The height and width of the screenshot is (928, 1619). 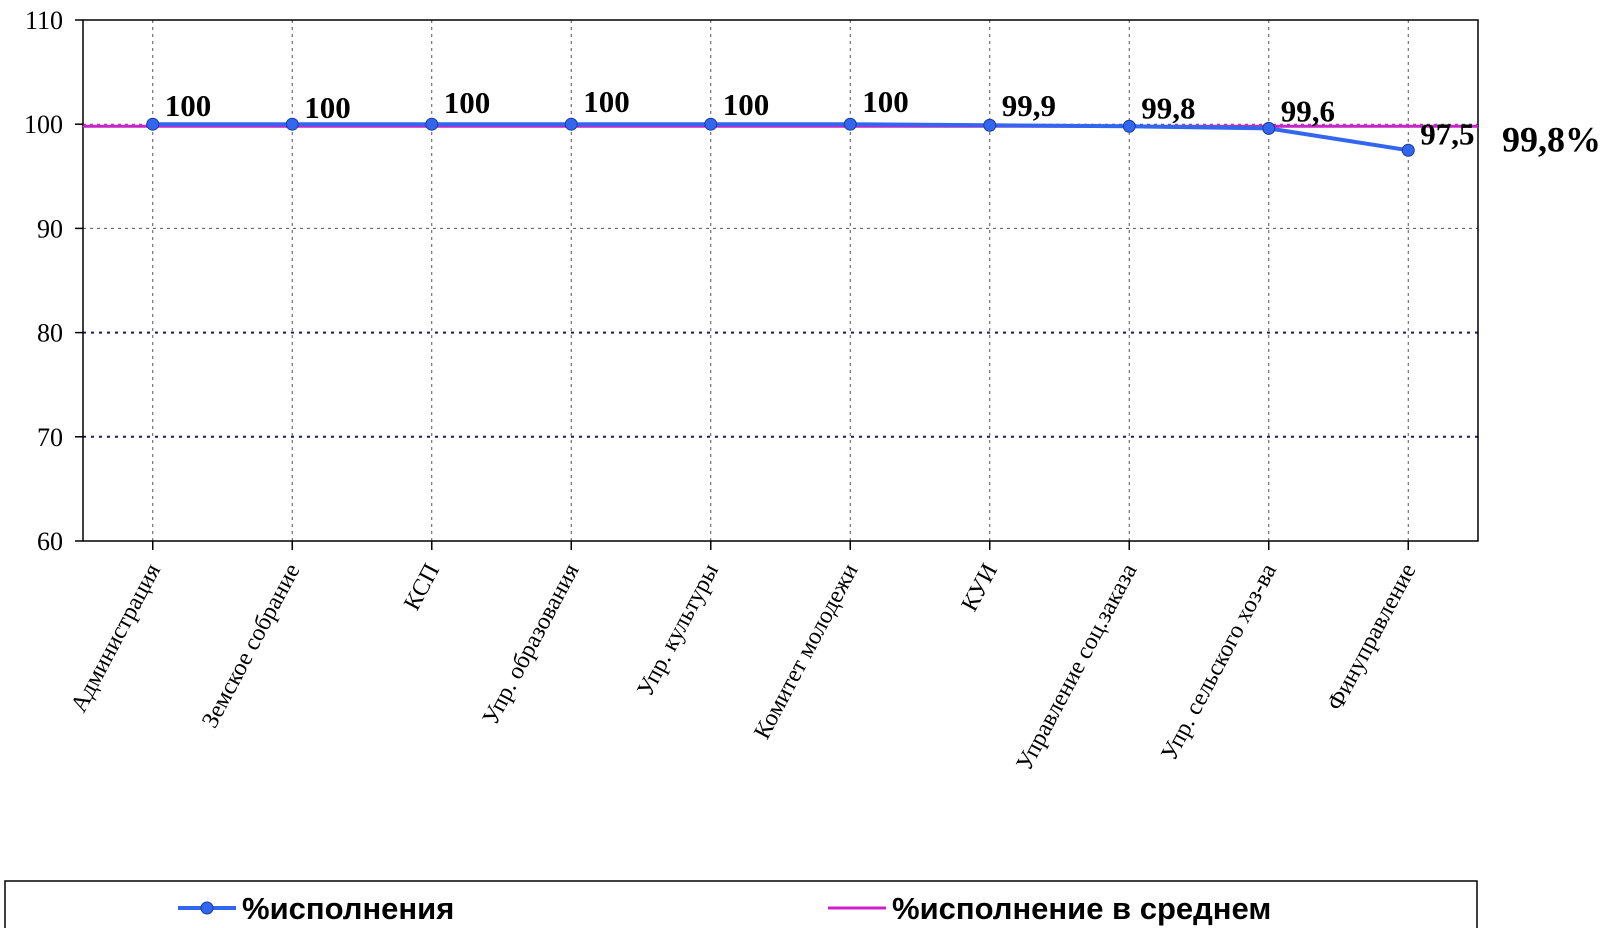 I want to click on data-label-6: 99,9, so click(x=1029, y=105).